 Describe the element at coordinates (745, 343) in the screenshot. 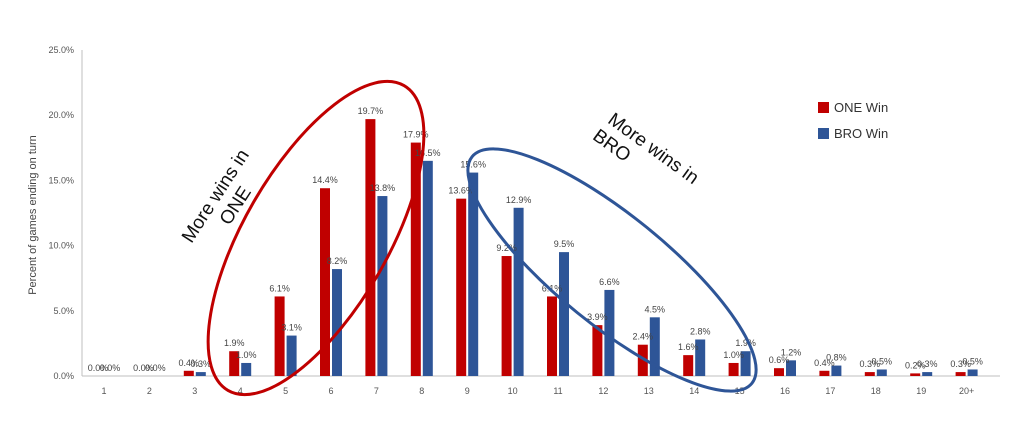

I see `data-label-bro: 1.9%` at that location.